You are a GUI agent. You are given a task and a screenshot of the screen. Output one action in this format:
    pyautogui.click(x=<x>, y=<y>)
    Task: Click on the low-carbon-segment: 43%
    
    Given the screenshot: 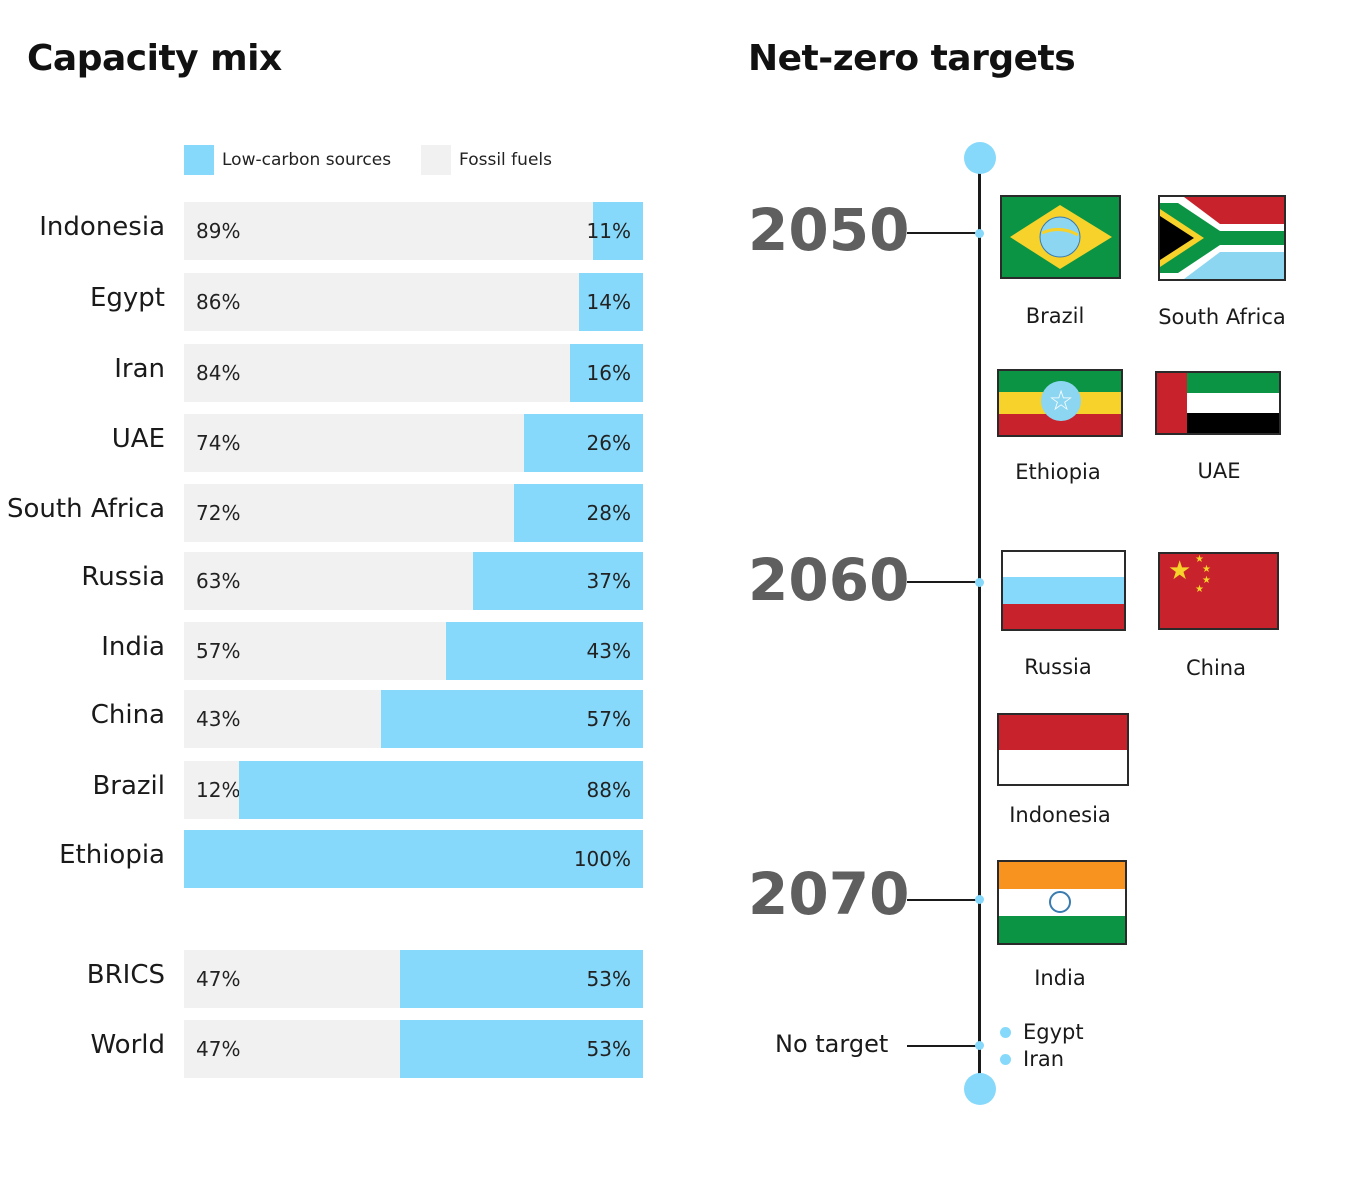 What is the action you would take?
    pyautogui.click(x=544, y=651)
    